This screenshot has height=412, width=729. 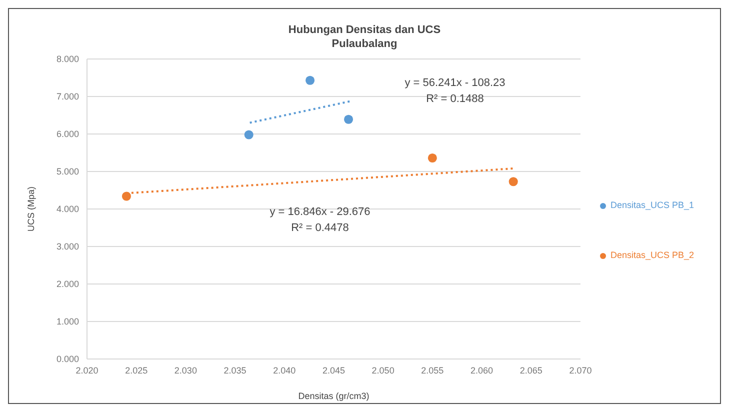 I want to click on chart-title: Hubungan Densitas dan UCS, so click(x=364, y=30).